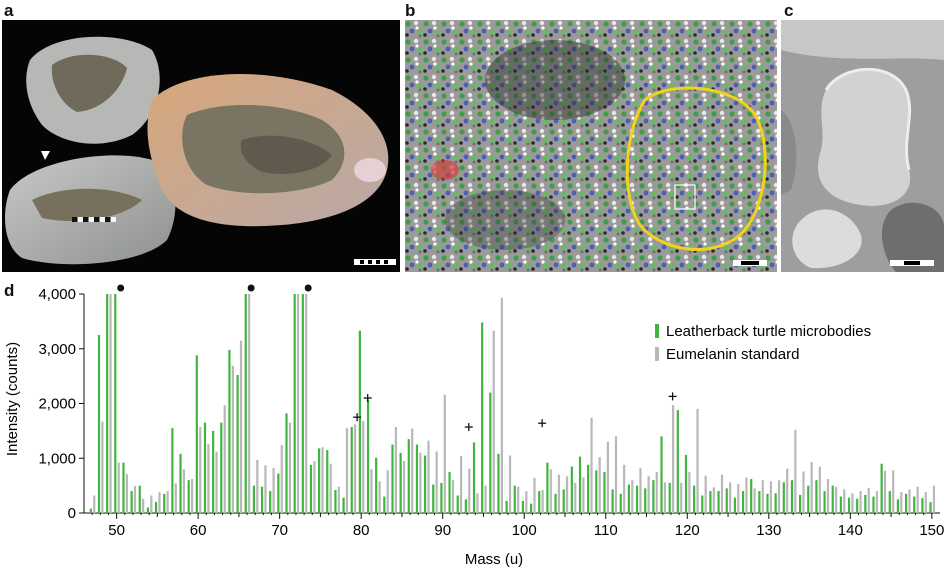  Describe the element at coordinates (410, 10) in the screenshot. I see `panel-label-b: b` at that location.